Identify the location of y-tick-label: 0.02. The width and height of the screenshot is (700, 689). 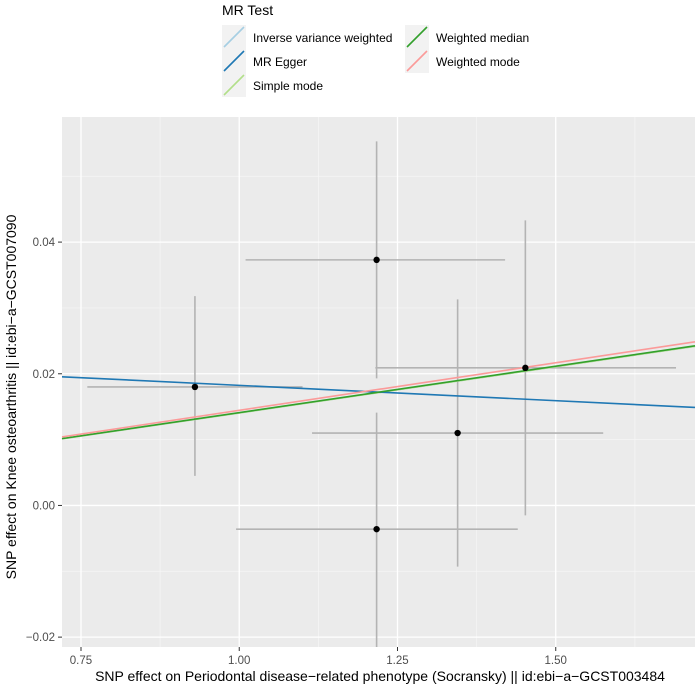
(44, 375).